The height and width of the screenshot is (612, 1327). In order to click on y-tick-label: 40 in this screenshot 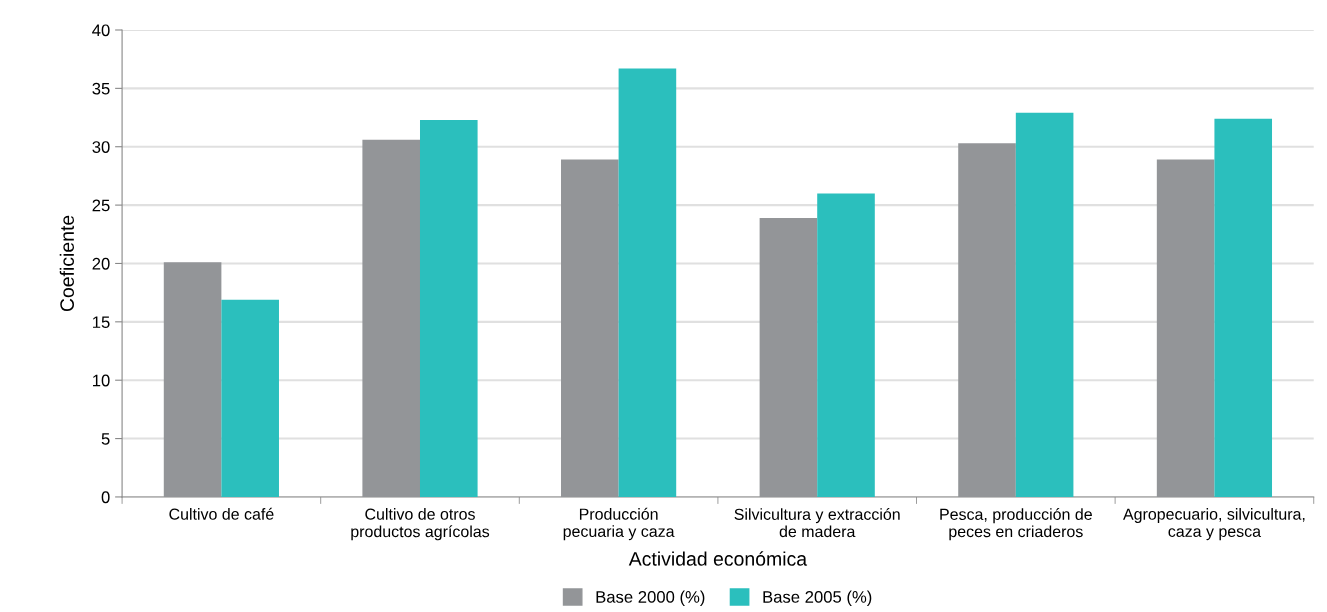, I will do `click(101, 30)`.